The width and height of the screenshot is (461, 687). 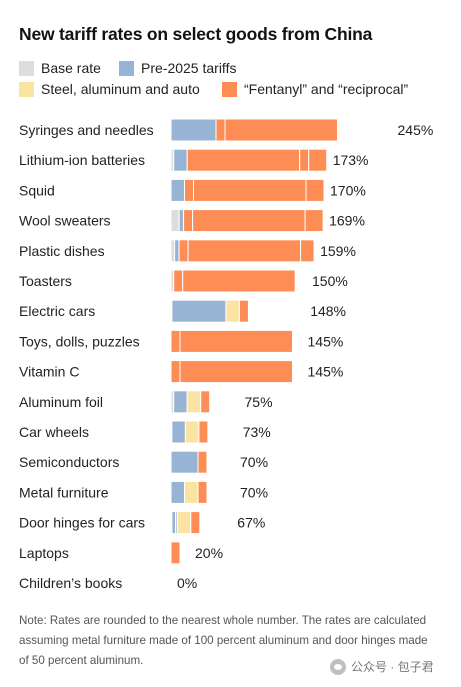 What do you see at coordinates (82, 523) in the screenshot?
I see `category-label: Door hinges for cars` at bounding box center [82, 523].